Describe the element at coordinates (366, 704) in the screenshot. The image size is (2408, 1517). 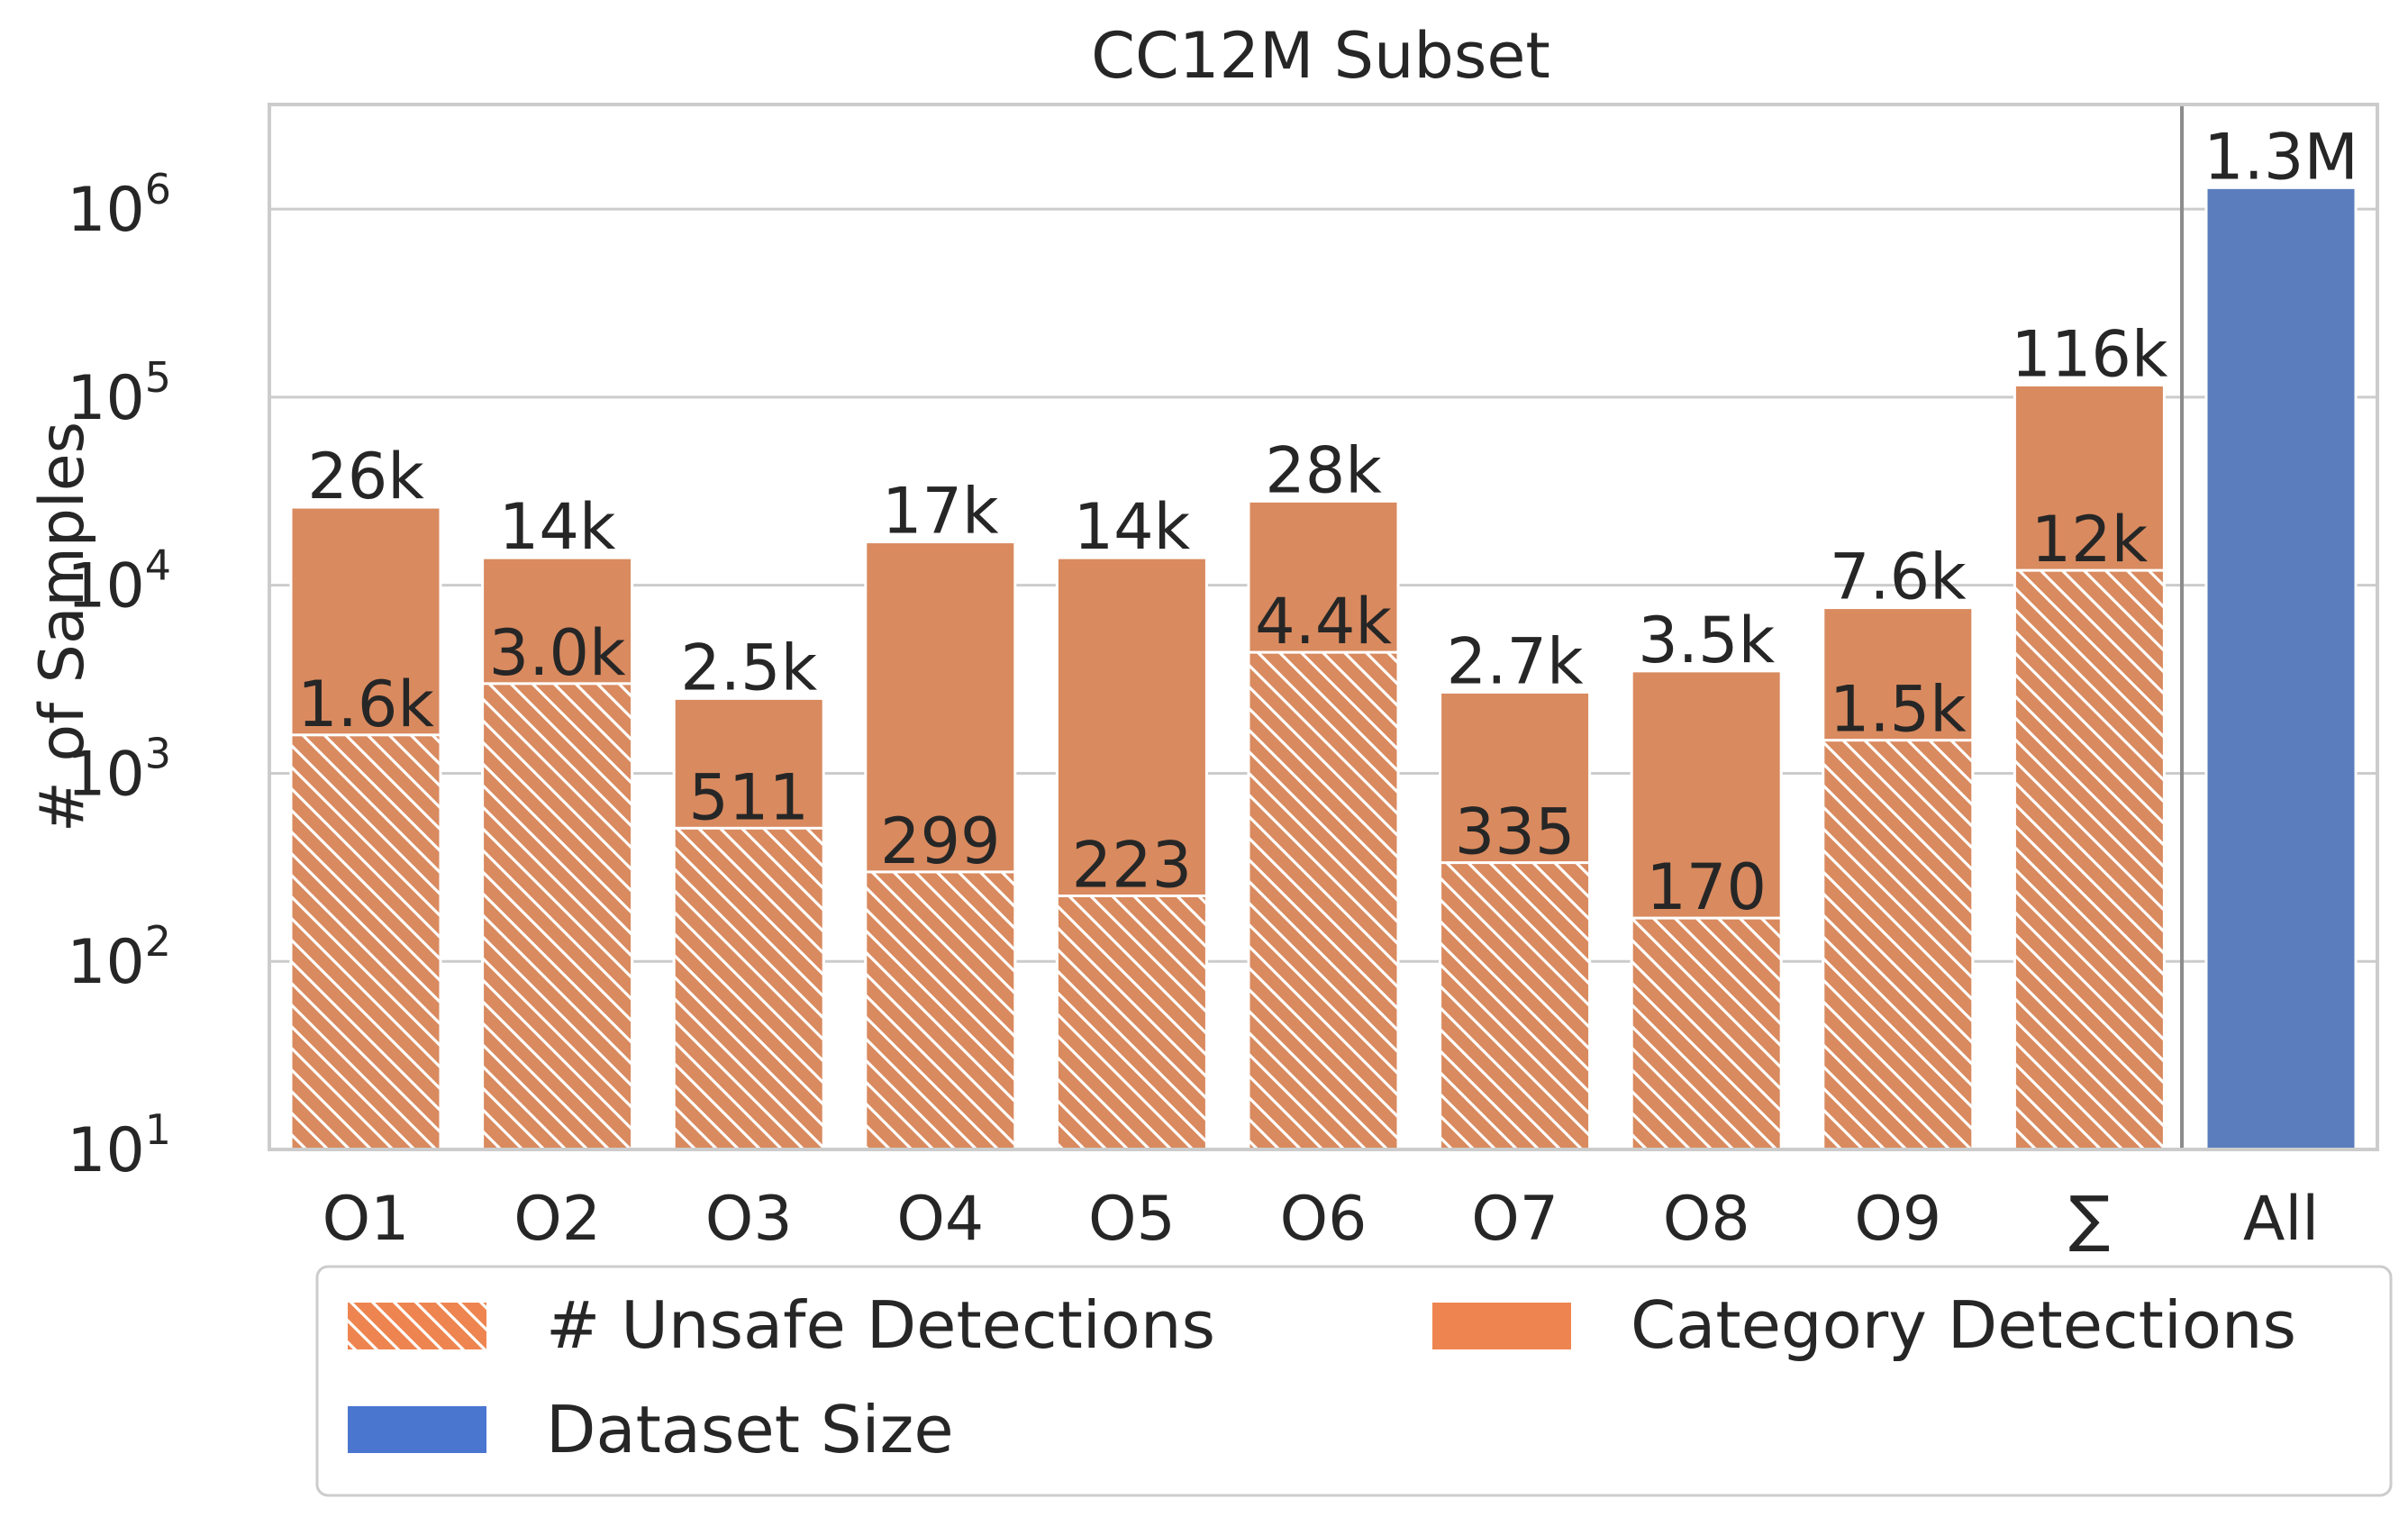
I see `unsafe-detections-label: 1.6k` at that location.